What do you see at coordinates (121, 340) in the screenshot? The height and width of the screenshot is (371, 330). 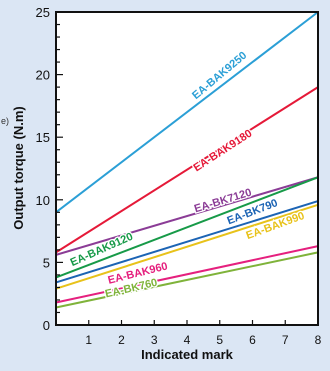 I see `x-tick-label: 2` at bounding box center [121, 340].